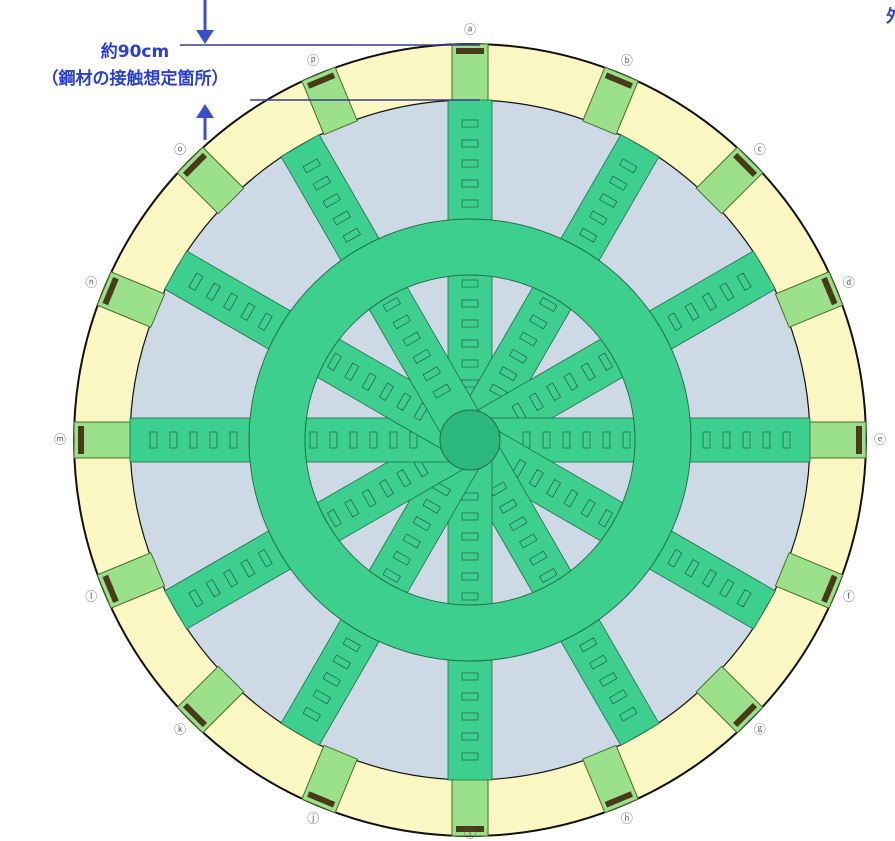  What do you see at coordinates (313, 61) in the screenshot?
I see `position-label: ⓟ` at bounding box center [313, 61].